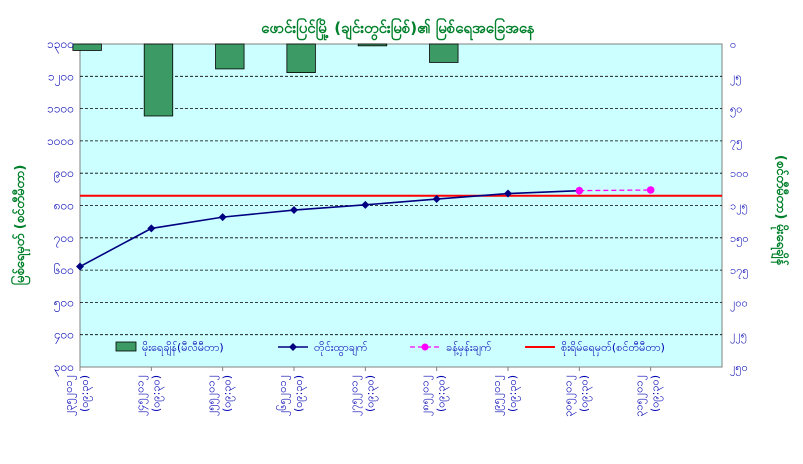 The image size is (803, 464). What do you see at coordinates (497, 395) in the screenshot?
I see `x-tick-label: ၂၉၅၂၀၁၂` at bounding box center [497, 395].